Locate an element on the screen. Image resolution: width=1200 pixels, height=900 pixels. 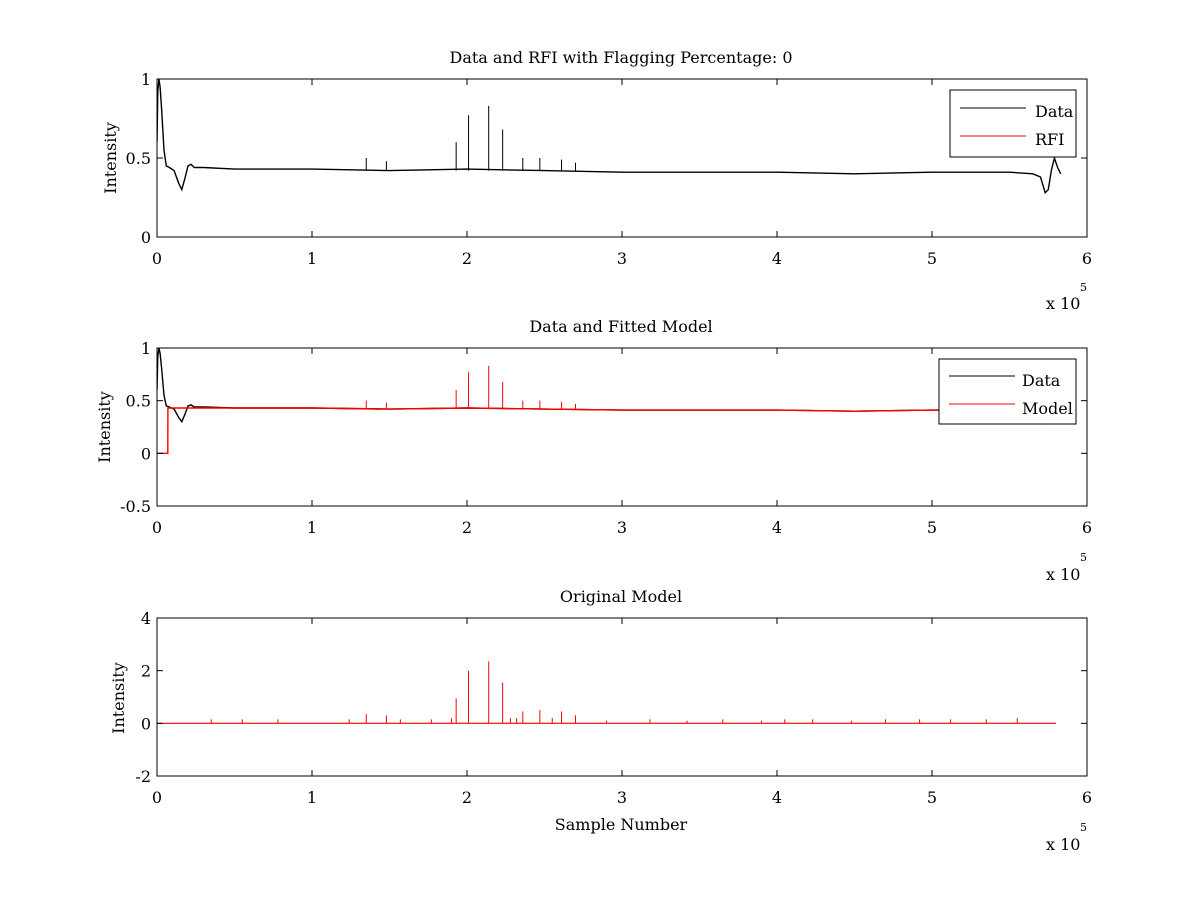
panel-title: Data and RFI with Flagging Percentage: 0 is located at coordinates (620, 57).